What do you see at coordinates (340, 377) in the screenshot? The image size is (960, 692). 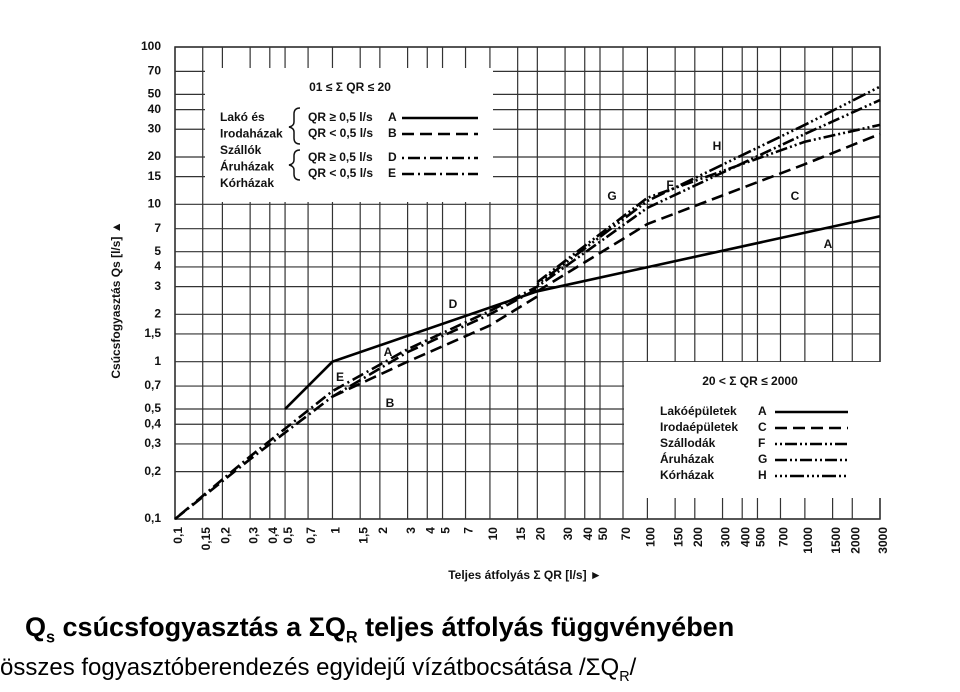 I see `curve-label: E` at bounding box center [340, 377].